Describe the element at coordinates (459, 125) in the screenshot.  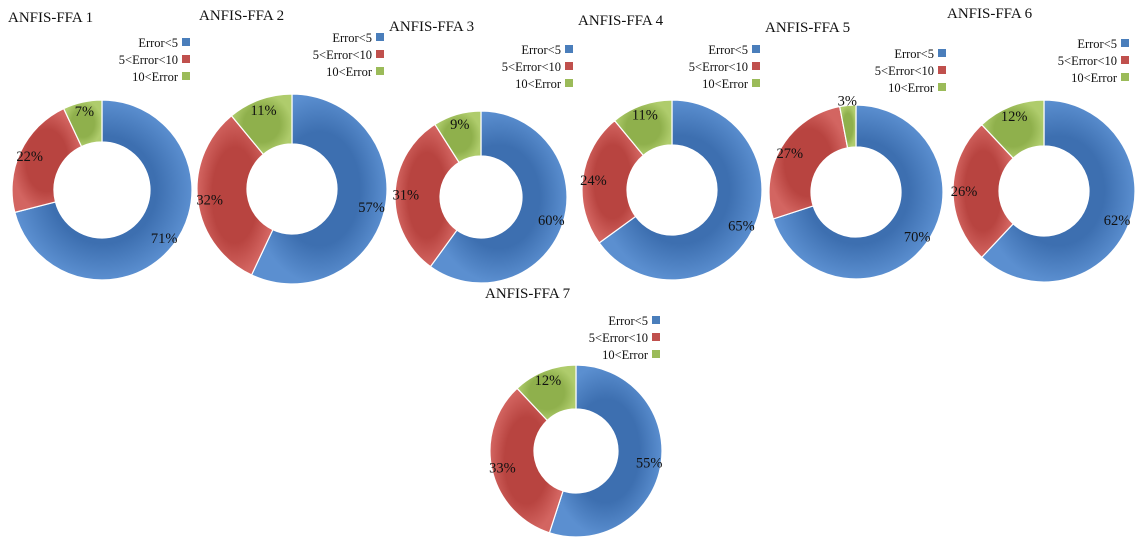
I see `data-label: 9%` at that location.